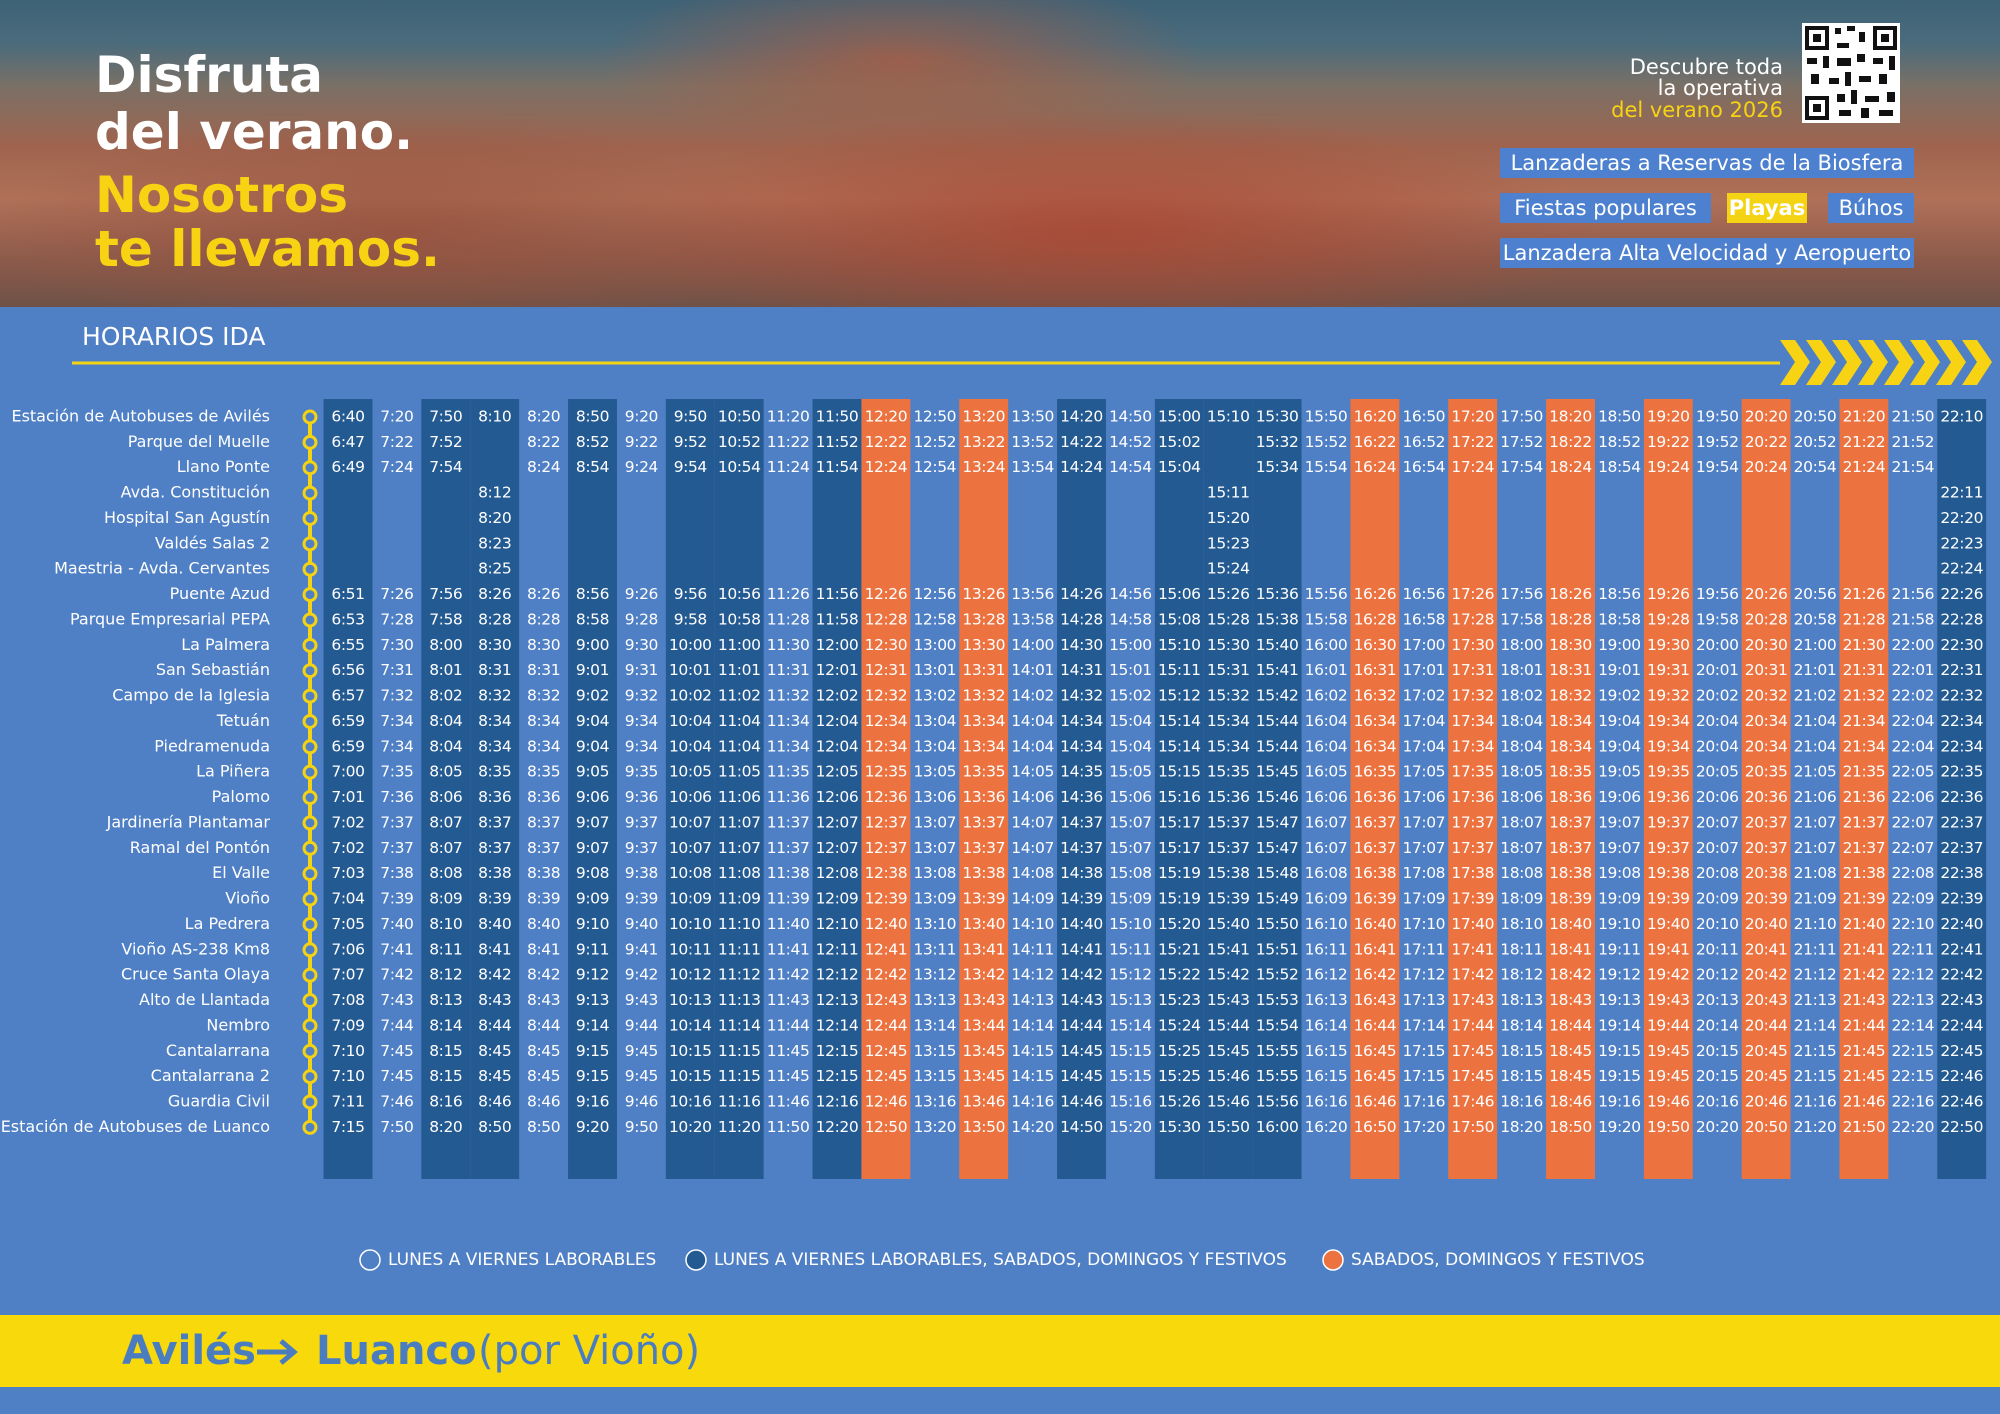  Describe the element at coordinates (347, 873) in the screenshot. I see `departure-time: 7:03` at that location.